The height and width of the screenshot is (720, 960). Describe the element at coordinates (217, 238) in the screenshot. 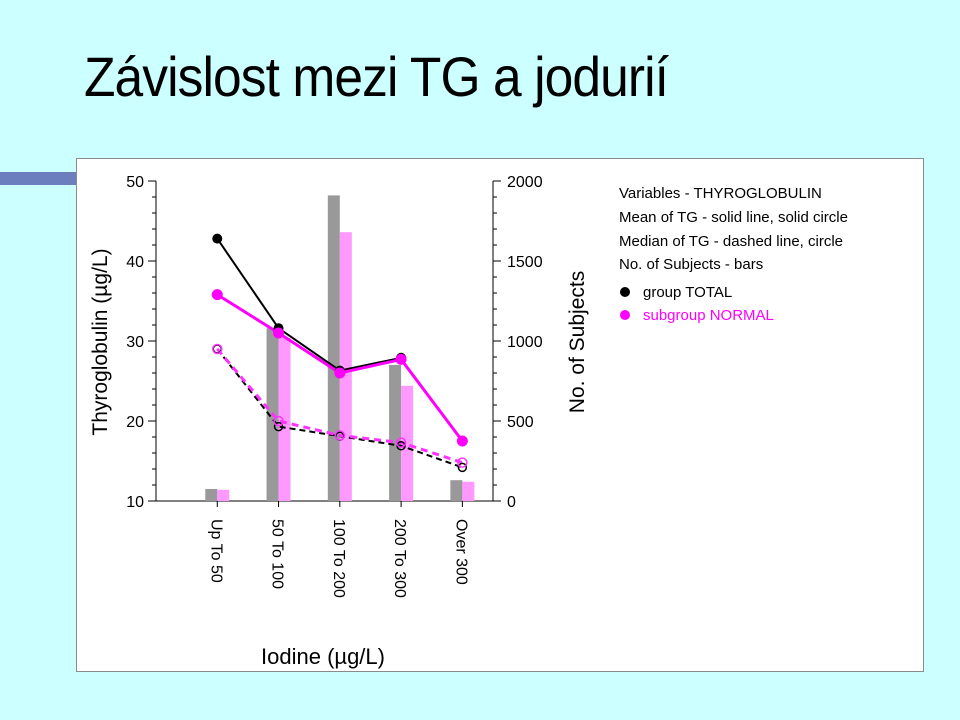

I see `point-mean-total` at that location.